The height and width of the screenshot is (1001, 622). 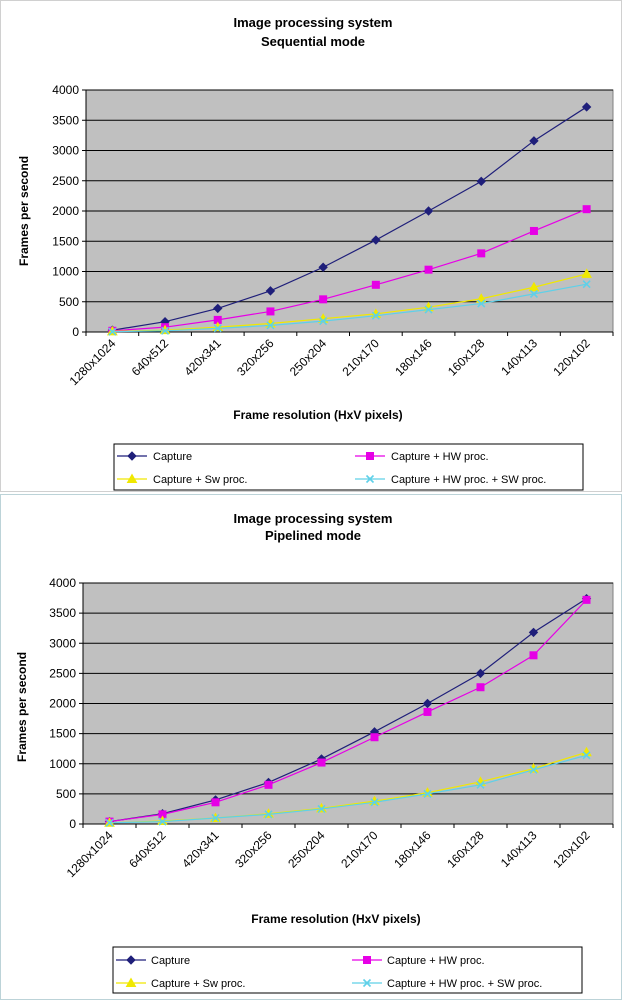 What do you see at coordinates (313, 22) in the screenshot?
I see `chart-title: Image processing system` at bounding box center [313, 22].